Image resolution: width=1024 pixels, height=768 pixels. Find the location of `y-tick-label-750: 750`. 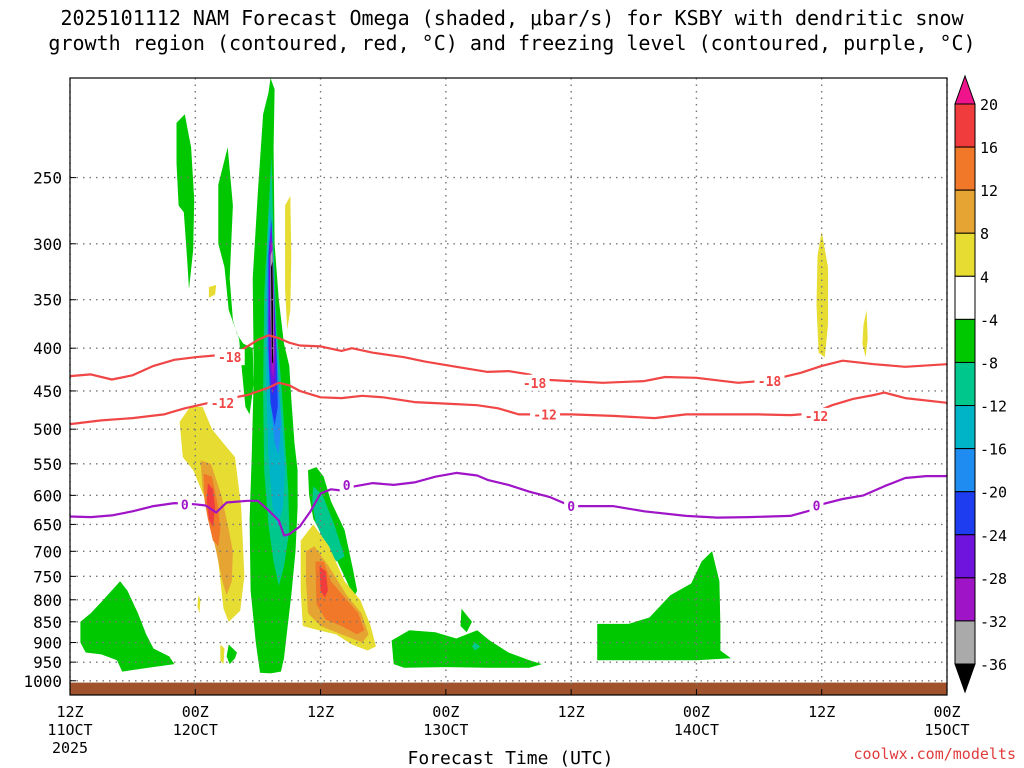

y-tick-label-750: 750 is located at coordinates (47, 576).